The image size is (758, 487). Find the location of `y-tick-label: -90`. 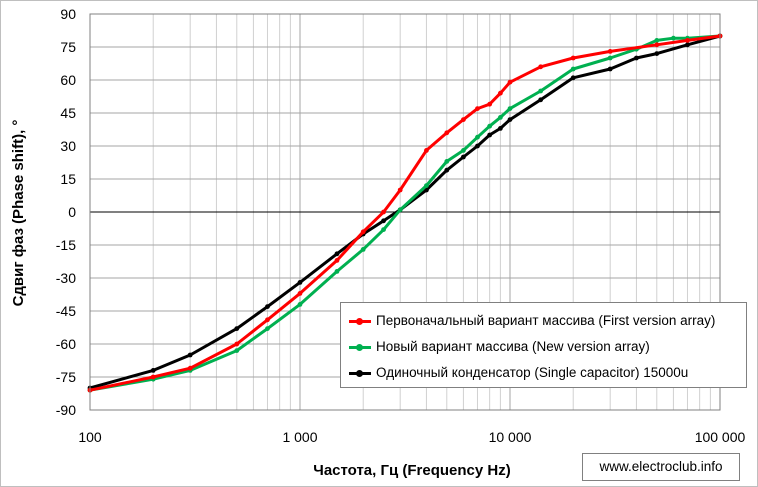

y-tick-label: -90 is located at coordinates (66, 410).